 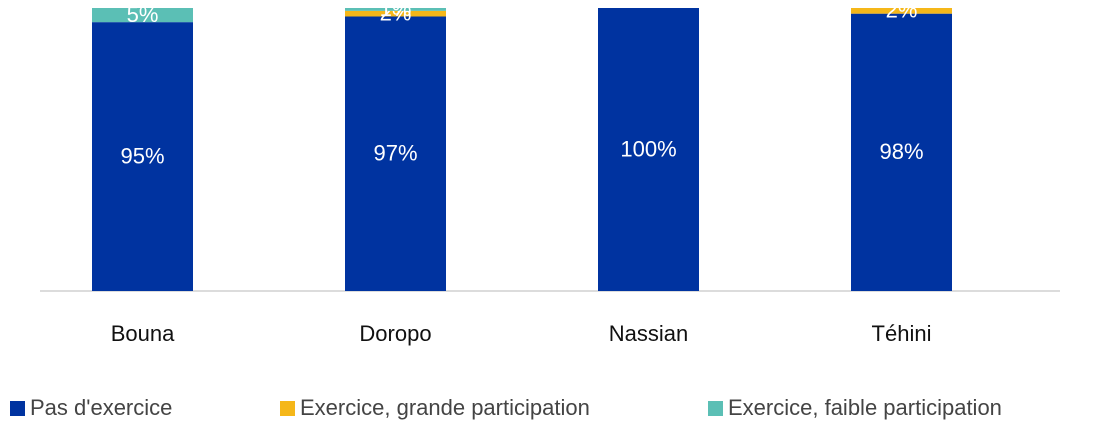 What do you see at coordinates (902, 333) in the screenshot?
I see `x-tick-label: Téhini` at bounding box center [902, 333].